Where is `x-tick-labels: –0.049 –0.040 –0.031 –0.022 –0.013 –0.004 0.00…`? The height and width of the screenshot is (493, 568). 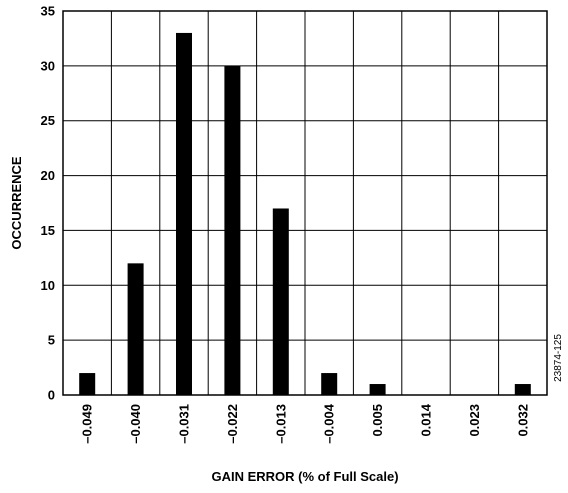 x-tick-labels: –0.049 –0.040 –0.031 –0.022 –0.013 –0.004 0.00… is located at coordinates (305, 423).